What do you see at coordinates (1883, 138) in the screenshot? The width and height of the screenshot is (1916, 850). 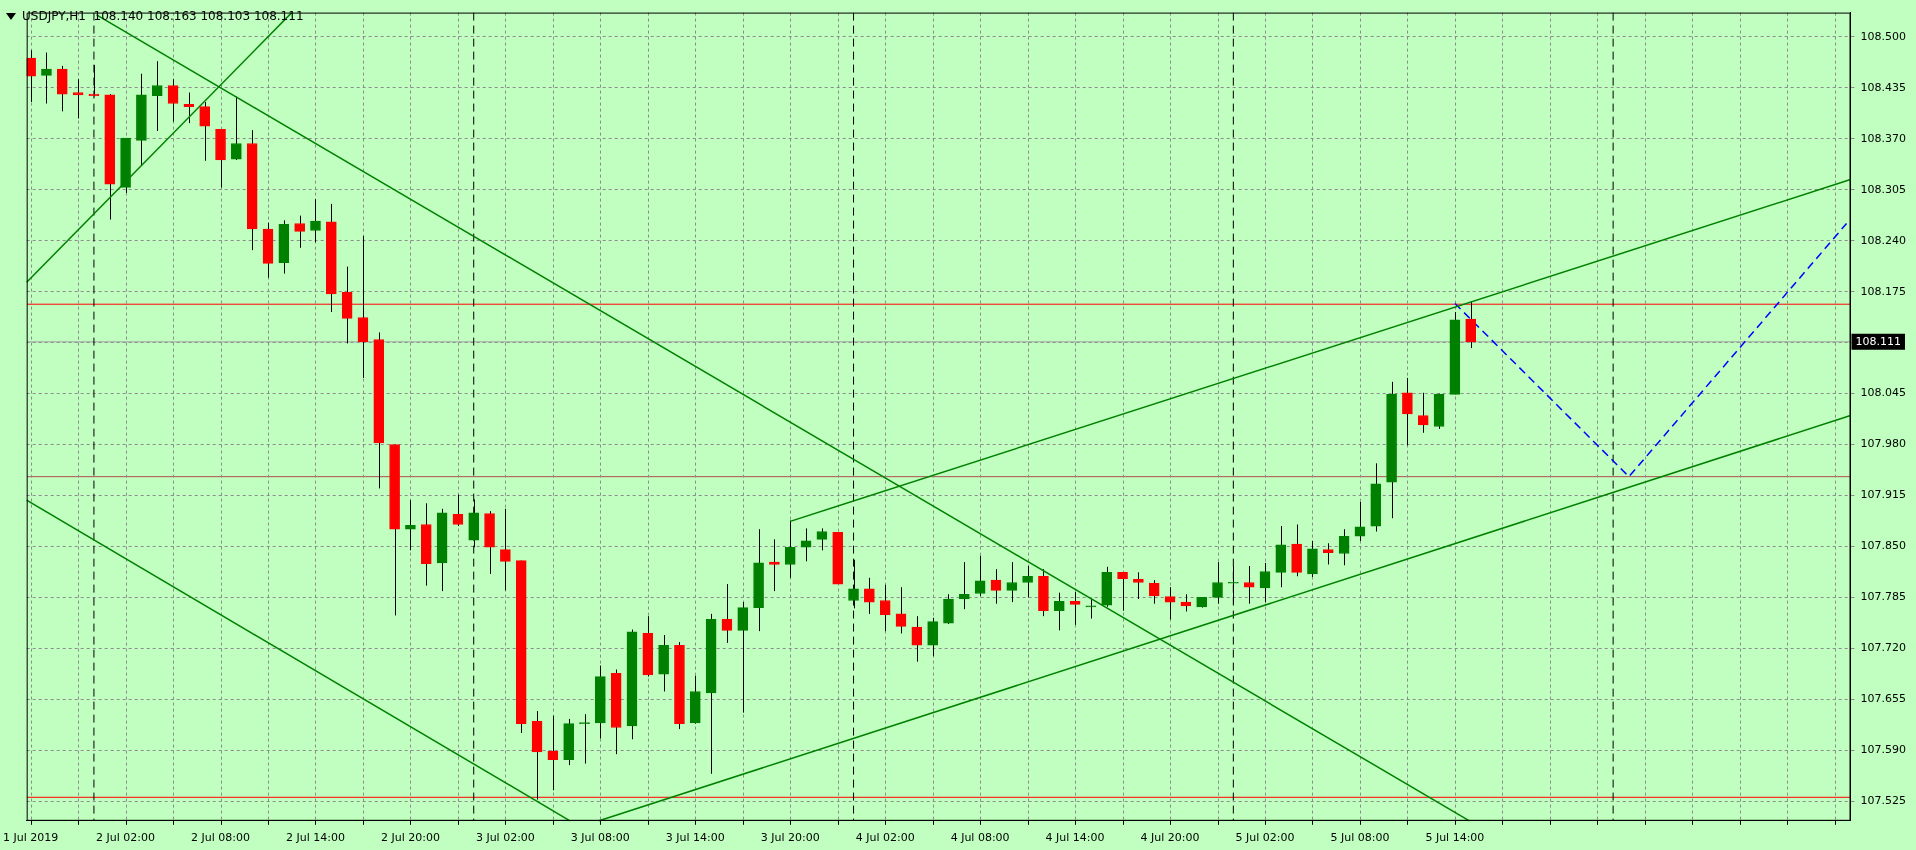 I see `y-tick-label: 108.370` at bounding box center [1883, 138].